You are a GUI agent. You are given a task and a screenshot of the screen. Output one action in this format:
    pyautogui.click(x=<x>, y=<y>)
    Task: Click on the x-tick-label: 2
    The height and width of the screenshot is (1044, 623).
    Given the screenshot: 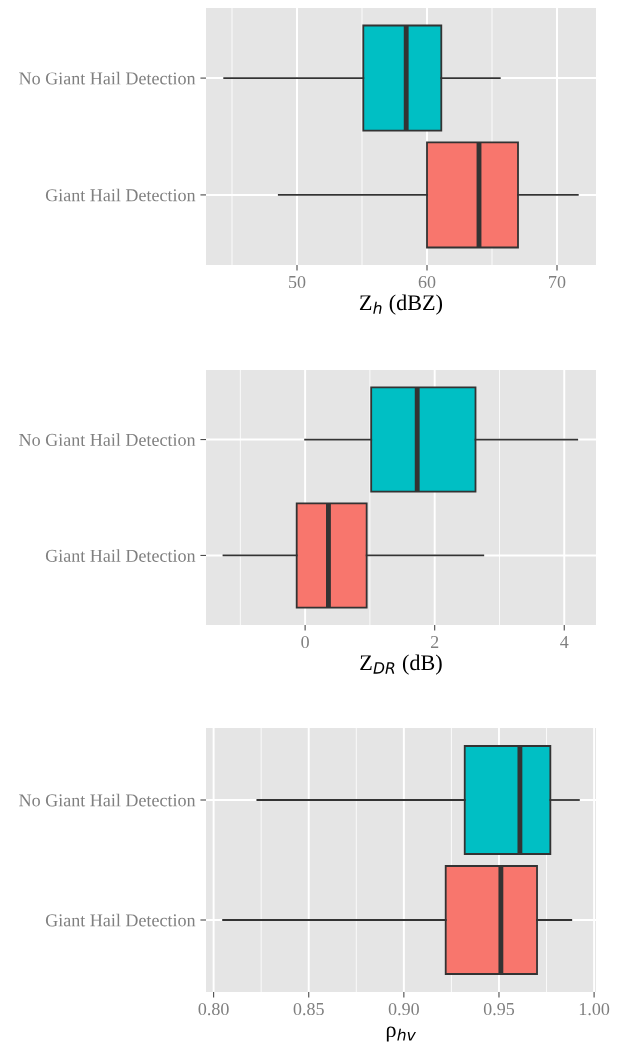 What is the action you would take?
    pyautogui.click(x=434, y=641)
    